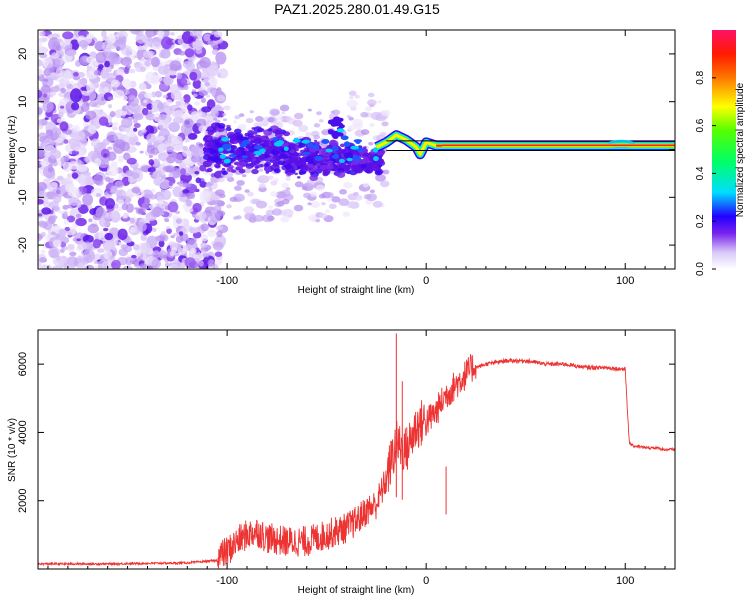 This screenshot has height=600, width=750. I want to click on y-tick-label: 4000, so click(23, 432).